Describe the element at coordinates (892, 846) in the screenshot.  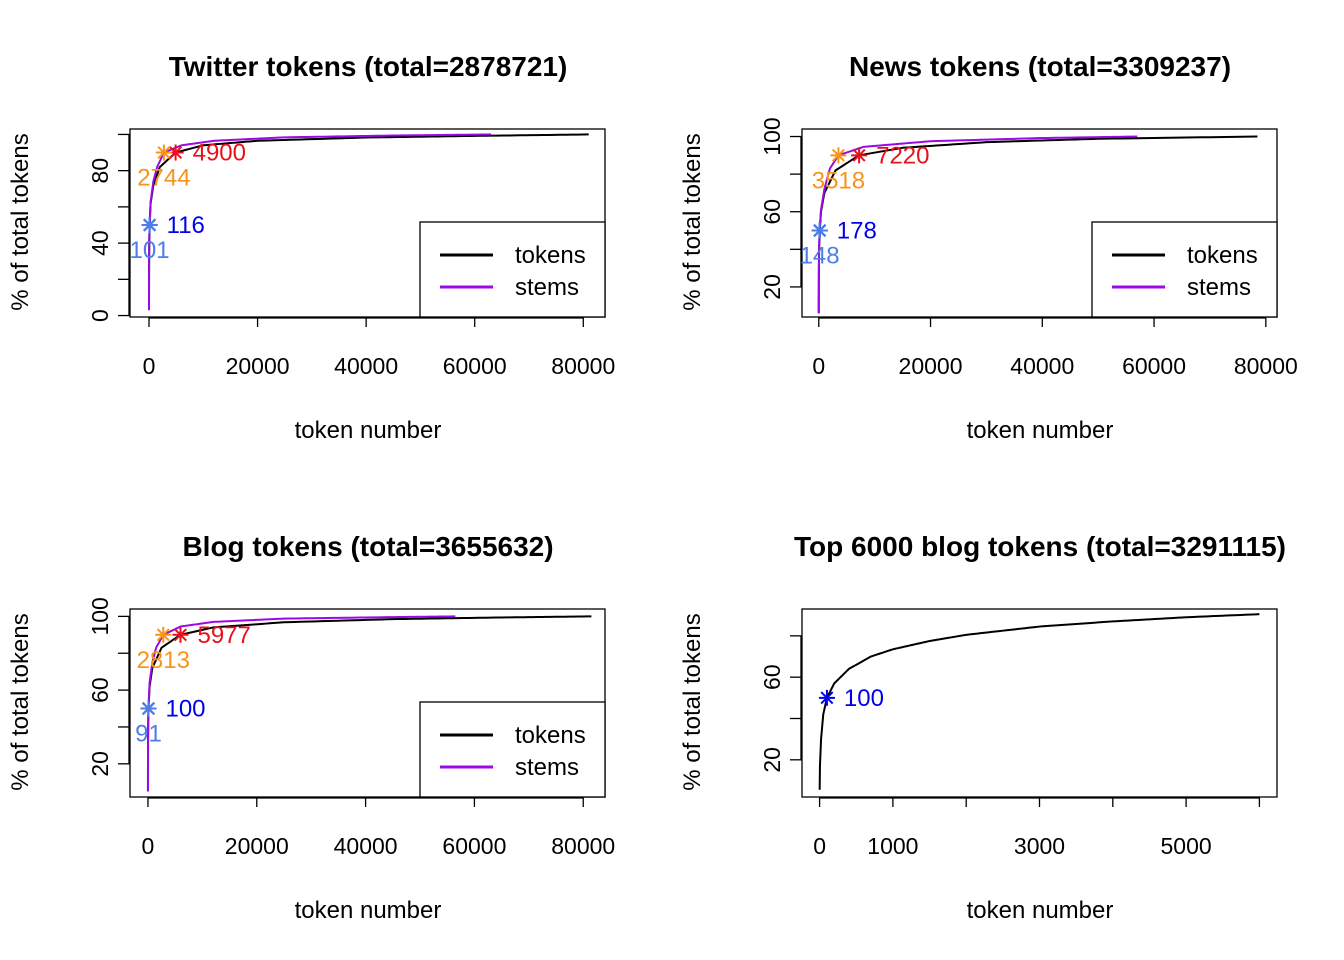
I see `x-tick-label: 1000` at that location.